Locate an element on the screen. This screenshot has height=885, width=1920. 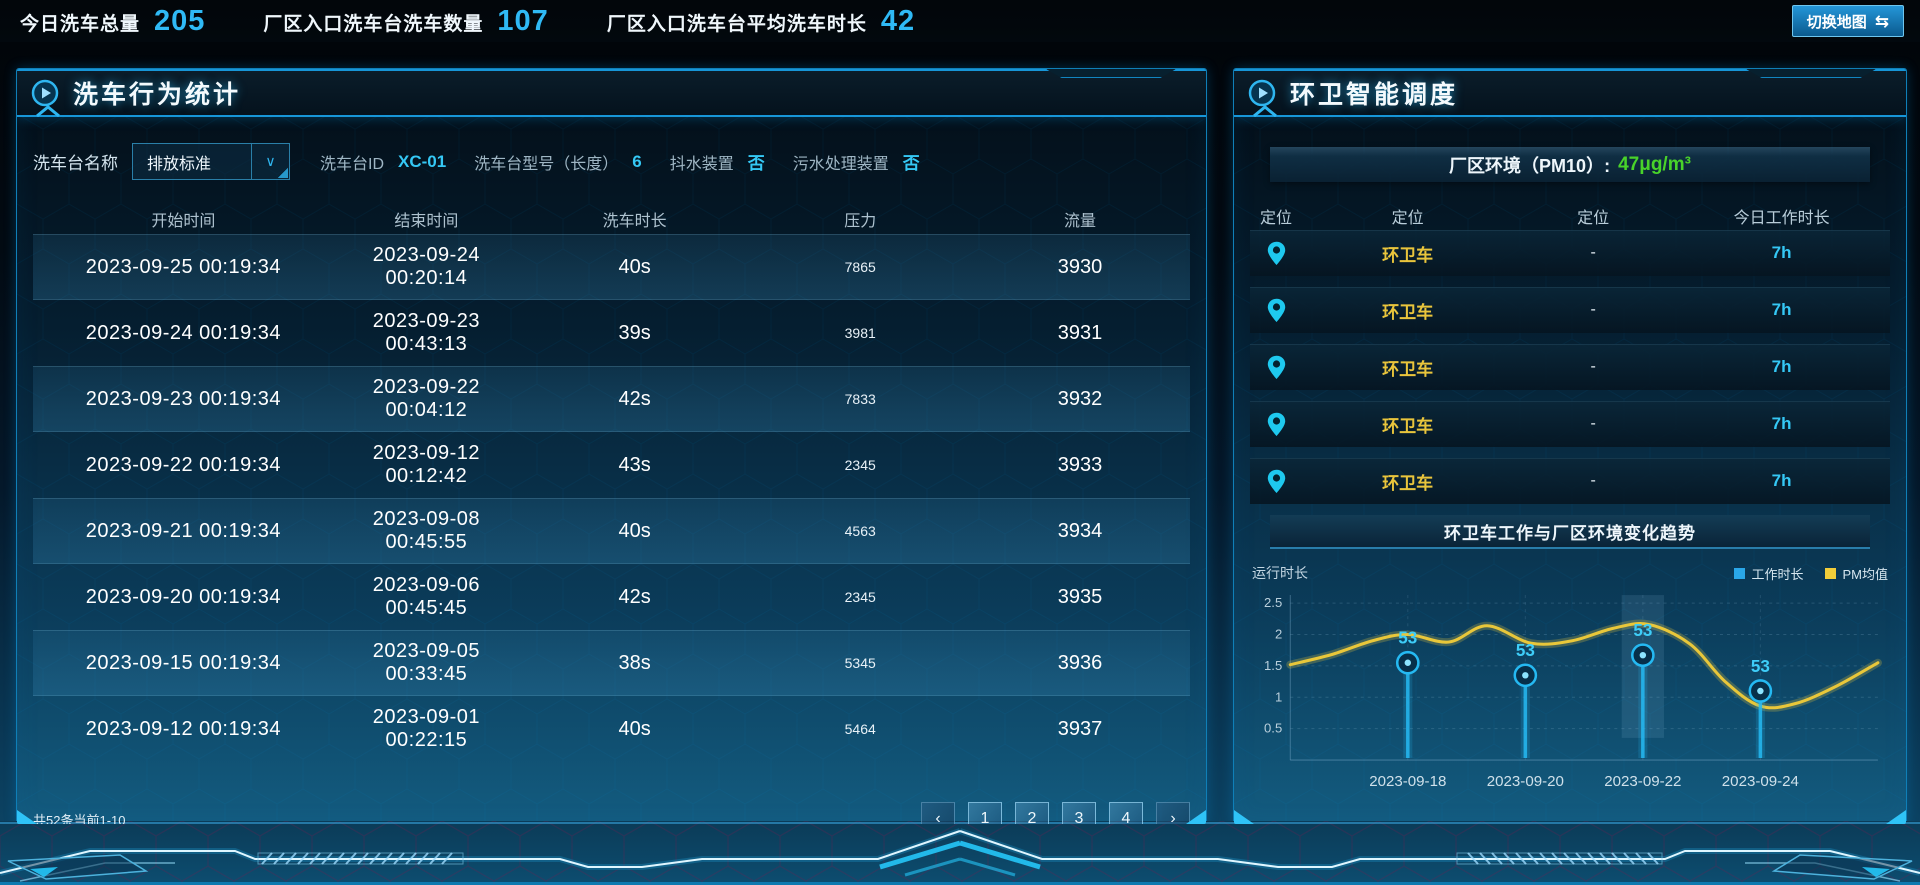
panel-top-notch is located at coordinates (1811, 73).